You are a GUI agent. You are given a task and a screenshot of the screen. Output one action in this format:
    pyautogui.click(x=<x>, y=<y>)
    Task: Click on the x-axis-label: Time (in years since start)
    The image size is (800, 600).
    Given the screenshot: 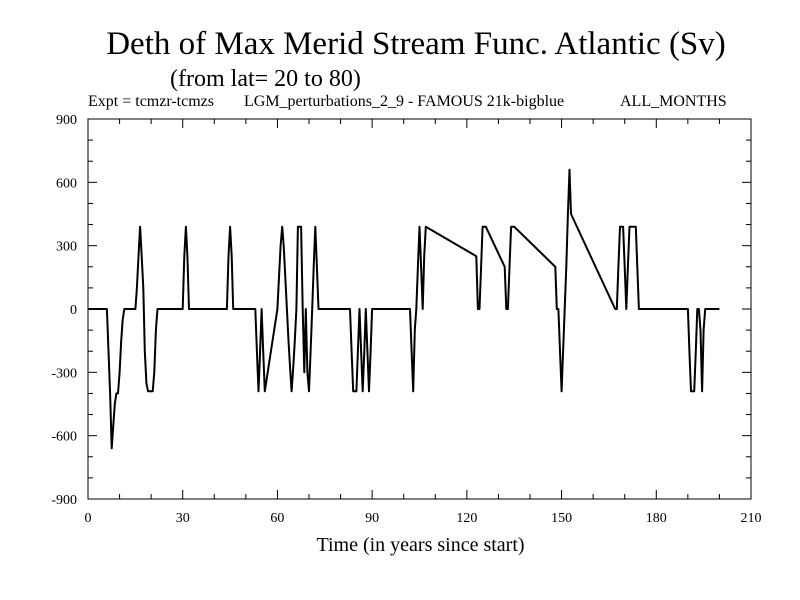 What is the action you would take?
    pyautogui.click(x=420, y=545)
    